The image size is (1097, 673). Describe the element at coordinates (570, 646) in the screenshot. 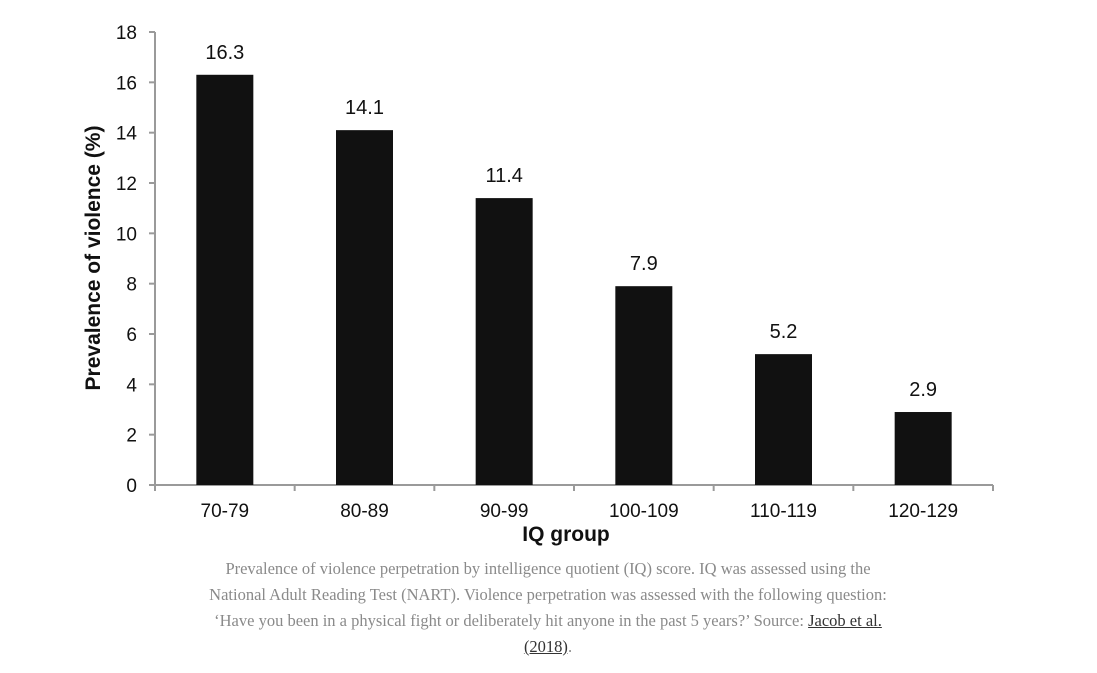

I see `caption-suffix: .` at that location.